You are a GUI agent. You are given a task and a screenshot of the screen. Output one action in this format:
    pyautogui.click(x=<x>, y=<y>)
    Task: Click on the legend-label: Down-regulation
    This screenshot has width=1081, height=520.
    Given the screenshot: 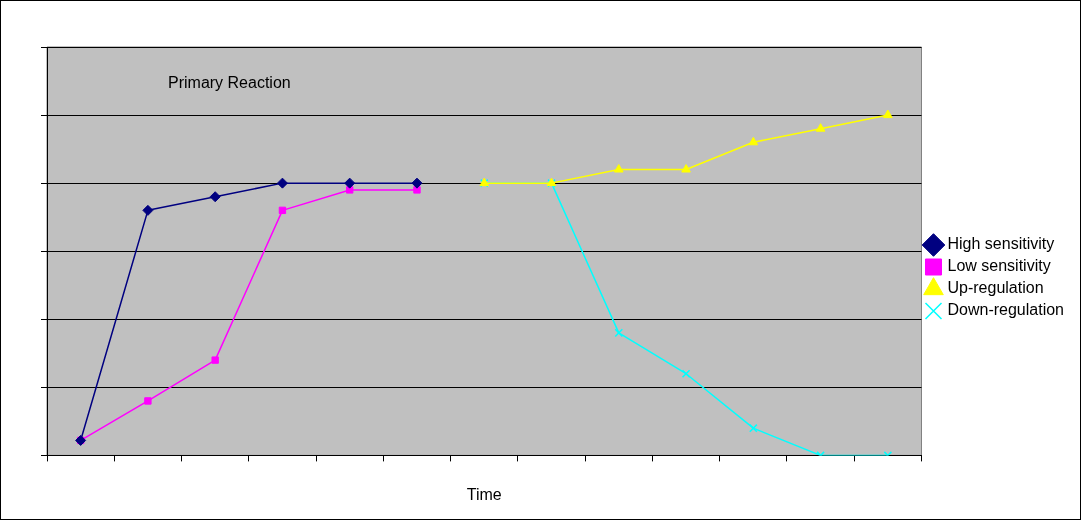 What is the action you would take?
    pyautogui.click(x=1006, y=310)
    